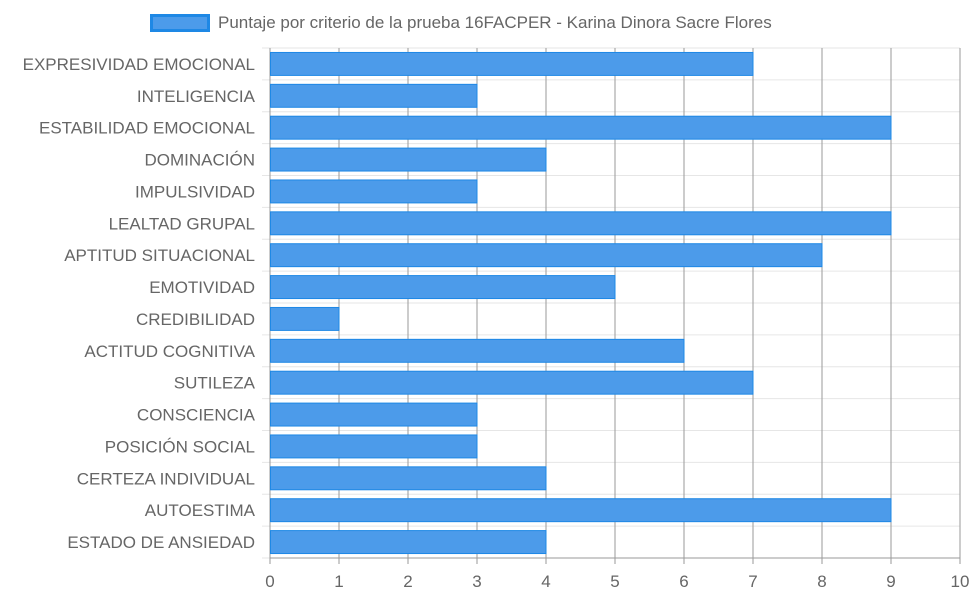 The height and width of the screenshot is (600, 975). Describe the element at coordinates (180, 446) in the screenshot. I see `category-label: POSICIÓN SOCIAL` at that location.